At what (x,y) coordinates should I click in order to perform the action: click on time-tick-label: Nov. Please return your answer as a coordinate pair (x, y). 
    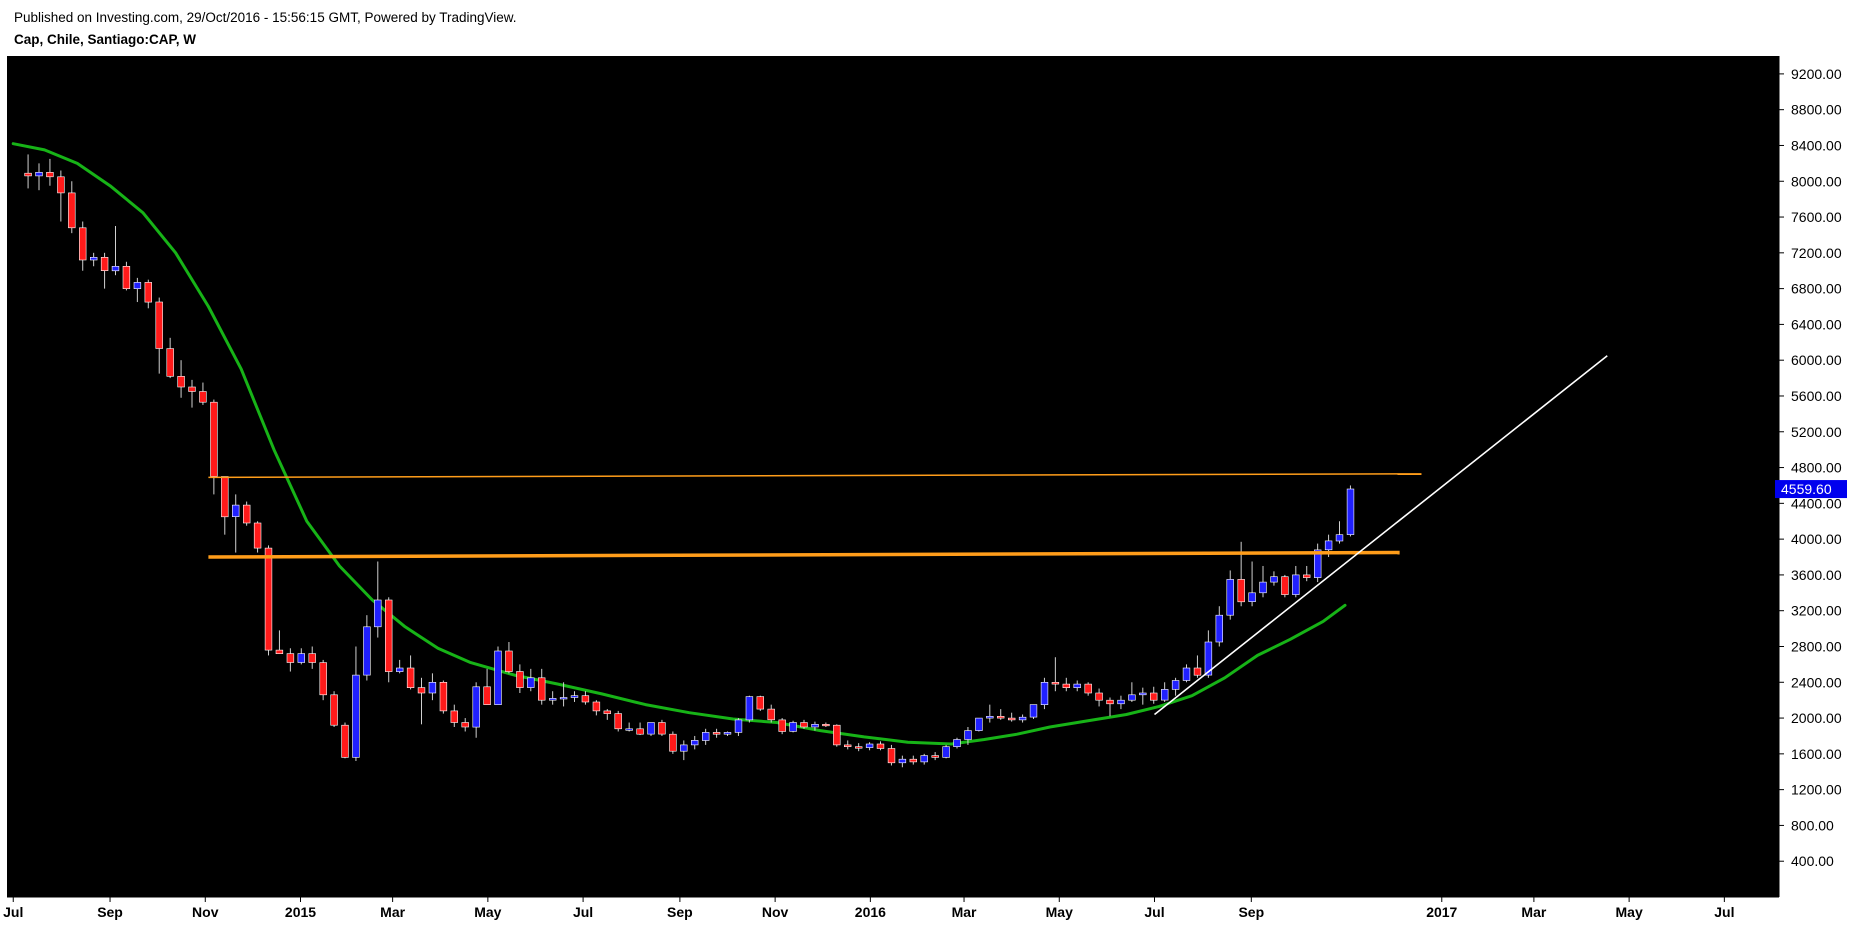
    Looking at the image, I should click on (205, 912).